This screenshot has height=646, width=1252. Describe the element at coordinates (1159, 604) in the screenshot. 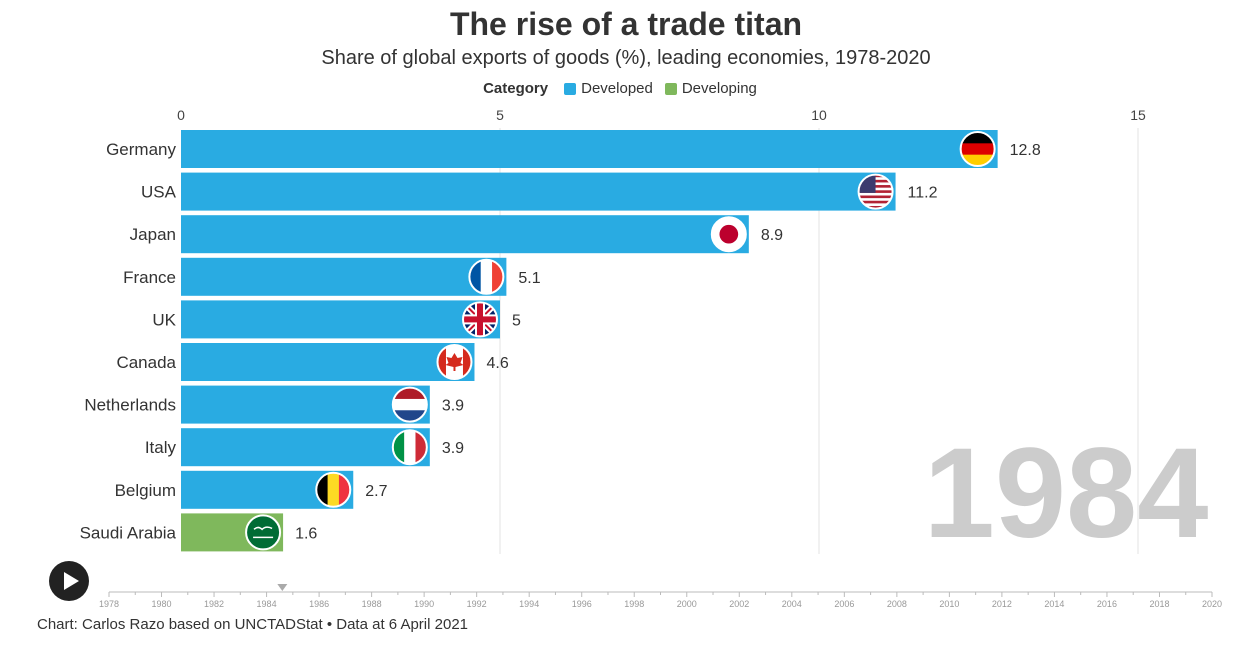

I see `timeline-label: 2018` at that location.